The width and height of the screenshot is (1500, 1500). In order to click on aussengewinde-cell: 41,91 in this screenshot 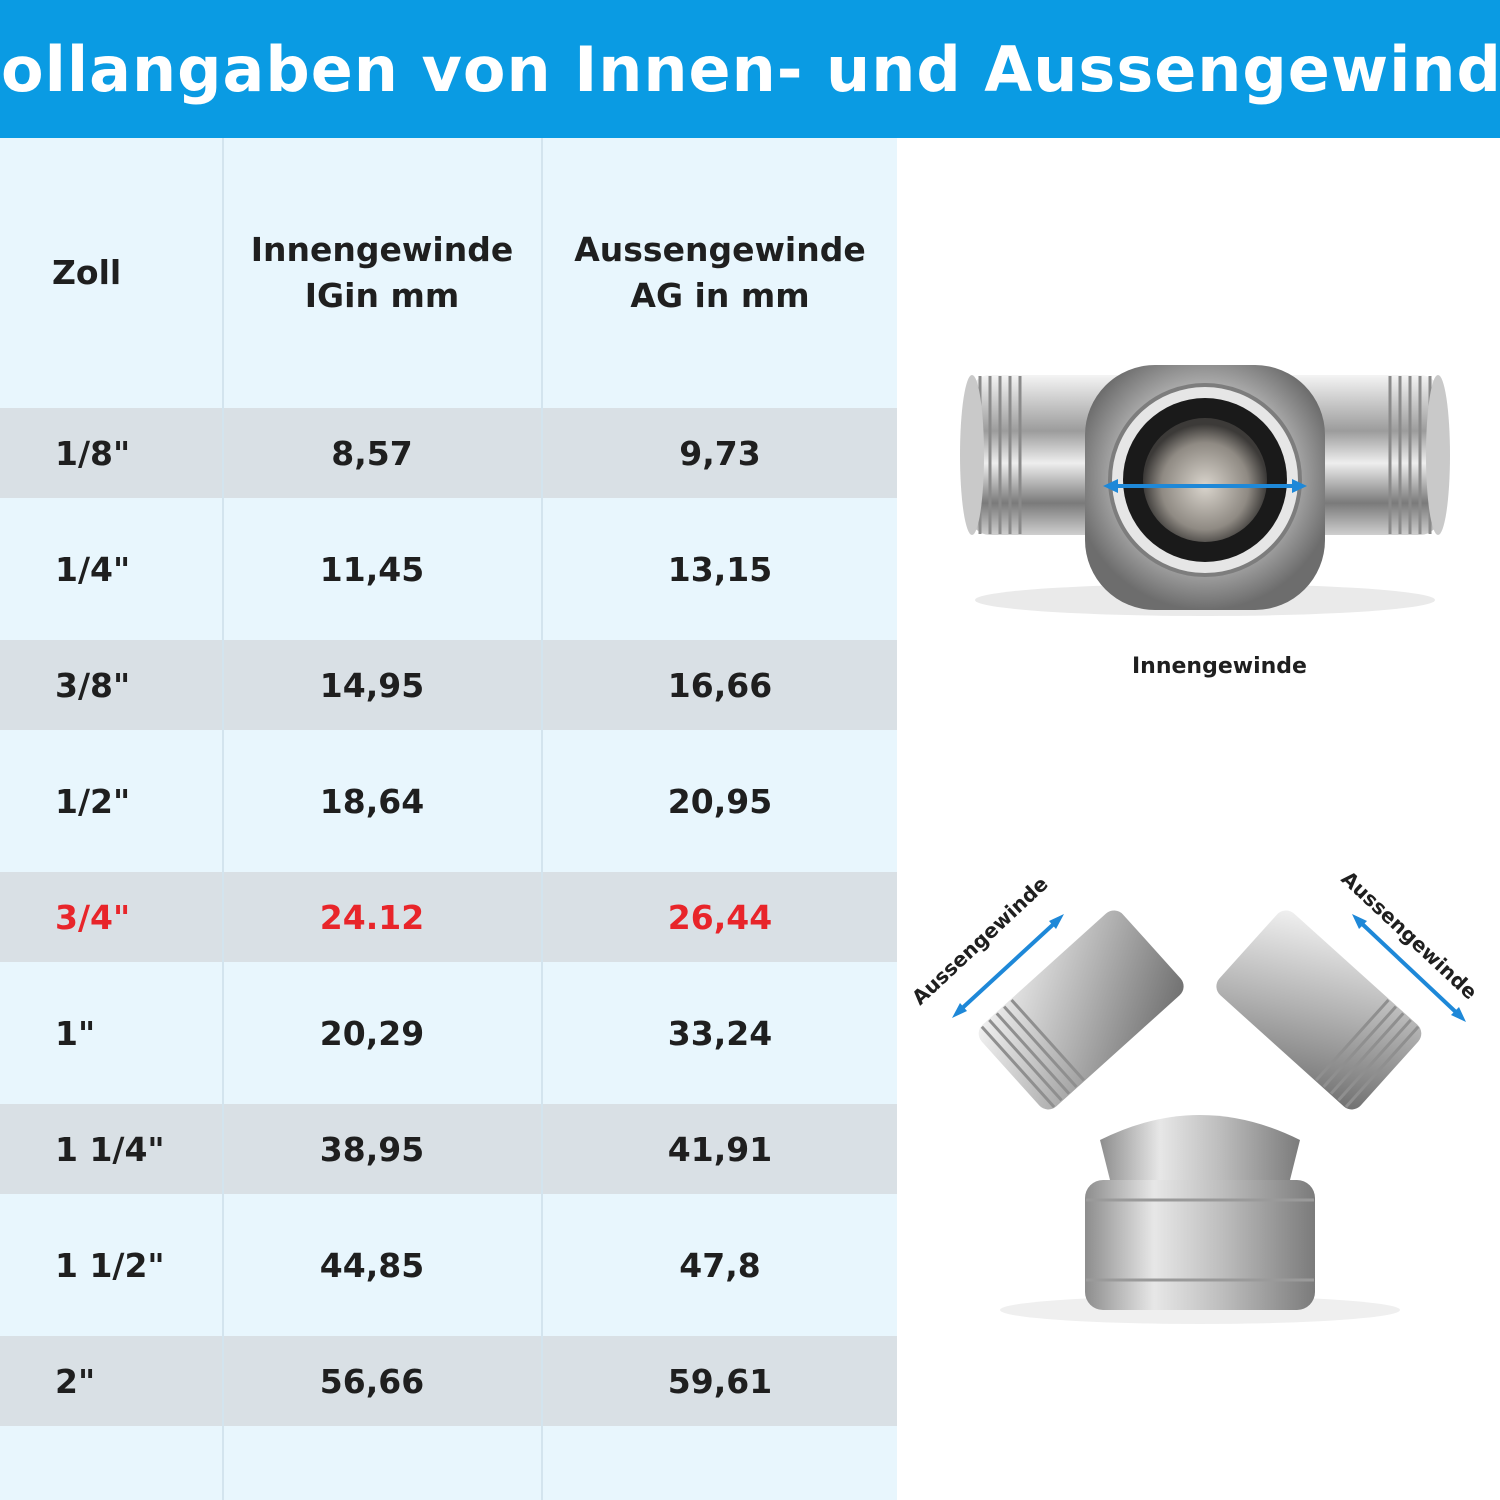, I will do `click(720, 1149)`.